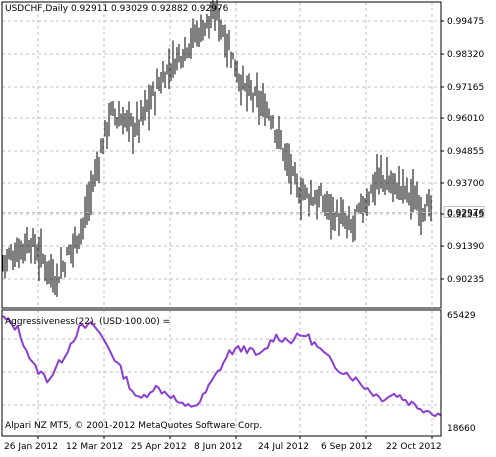 This screenshot has width=496, height=457. What do you see at coordinates (465, 22) in the screenshot?
I see `price-tick-label: 0.99475` at bounding box center [465, 22].